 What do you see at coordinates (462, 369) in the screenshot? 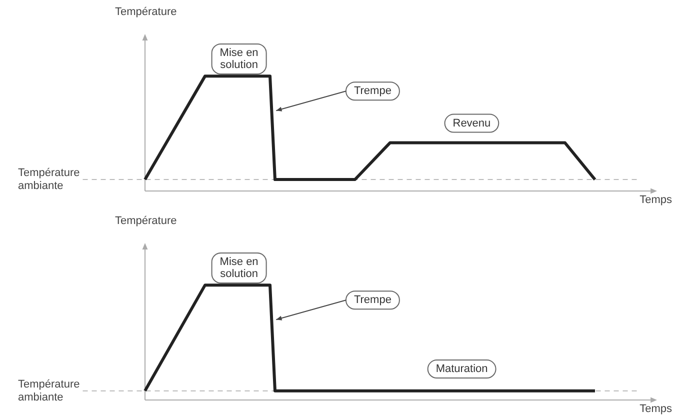
I see `annotation: Maturation` at bounding box center [462, 369].